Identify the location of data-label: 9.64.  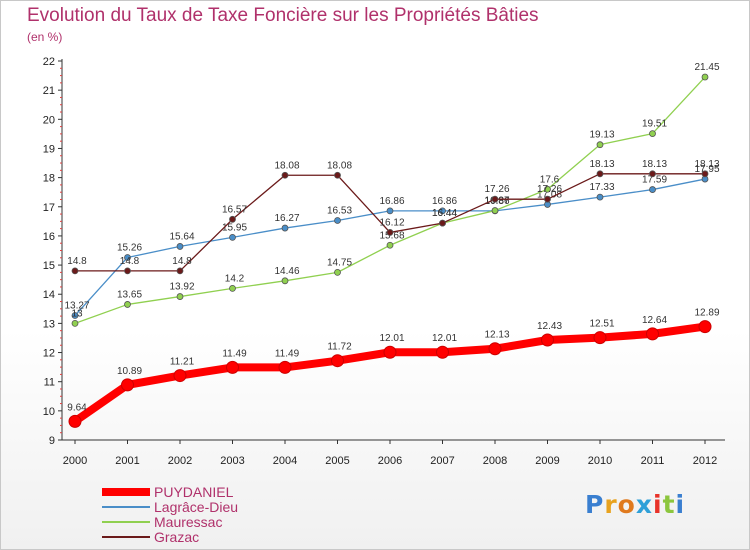
(77, 407).